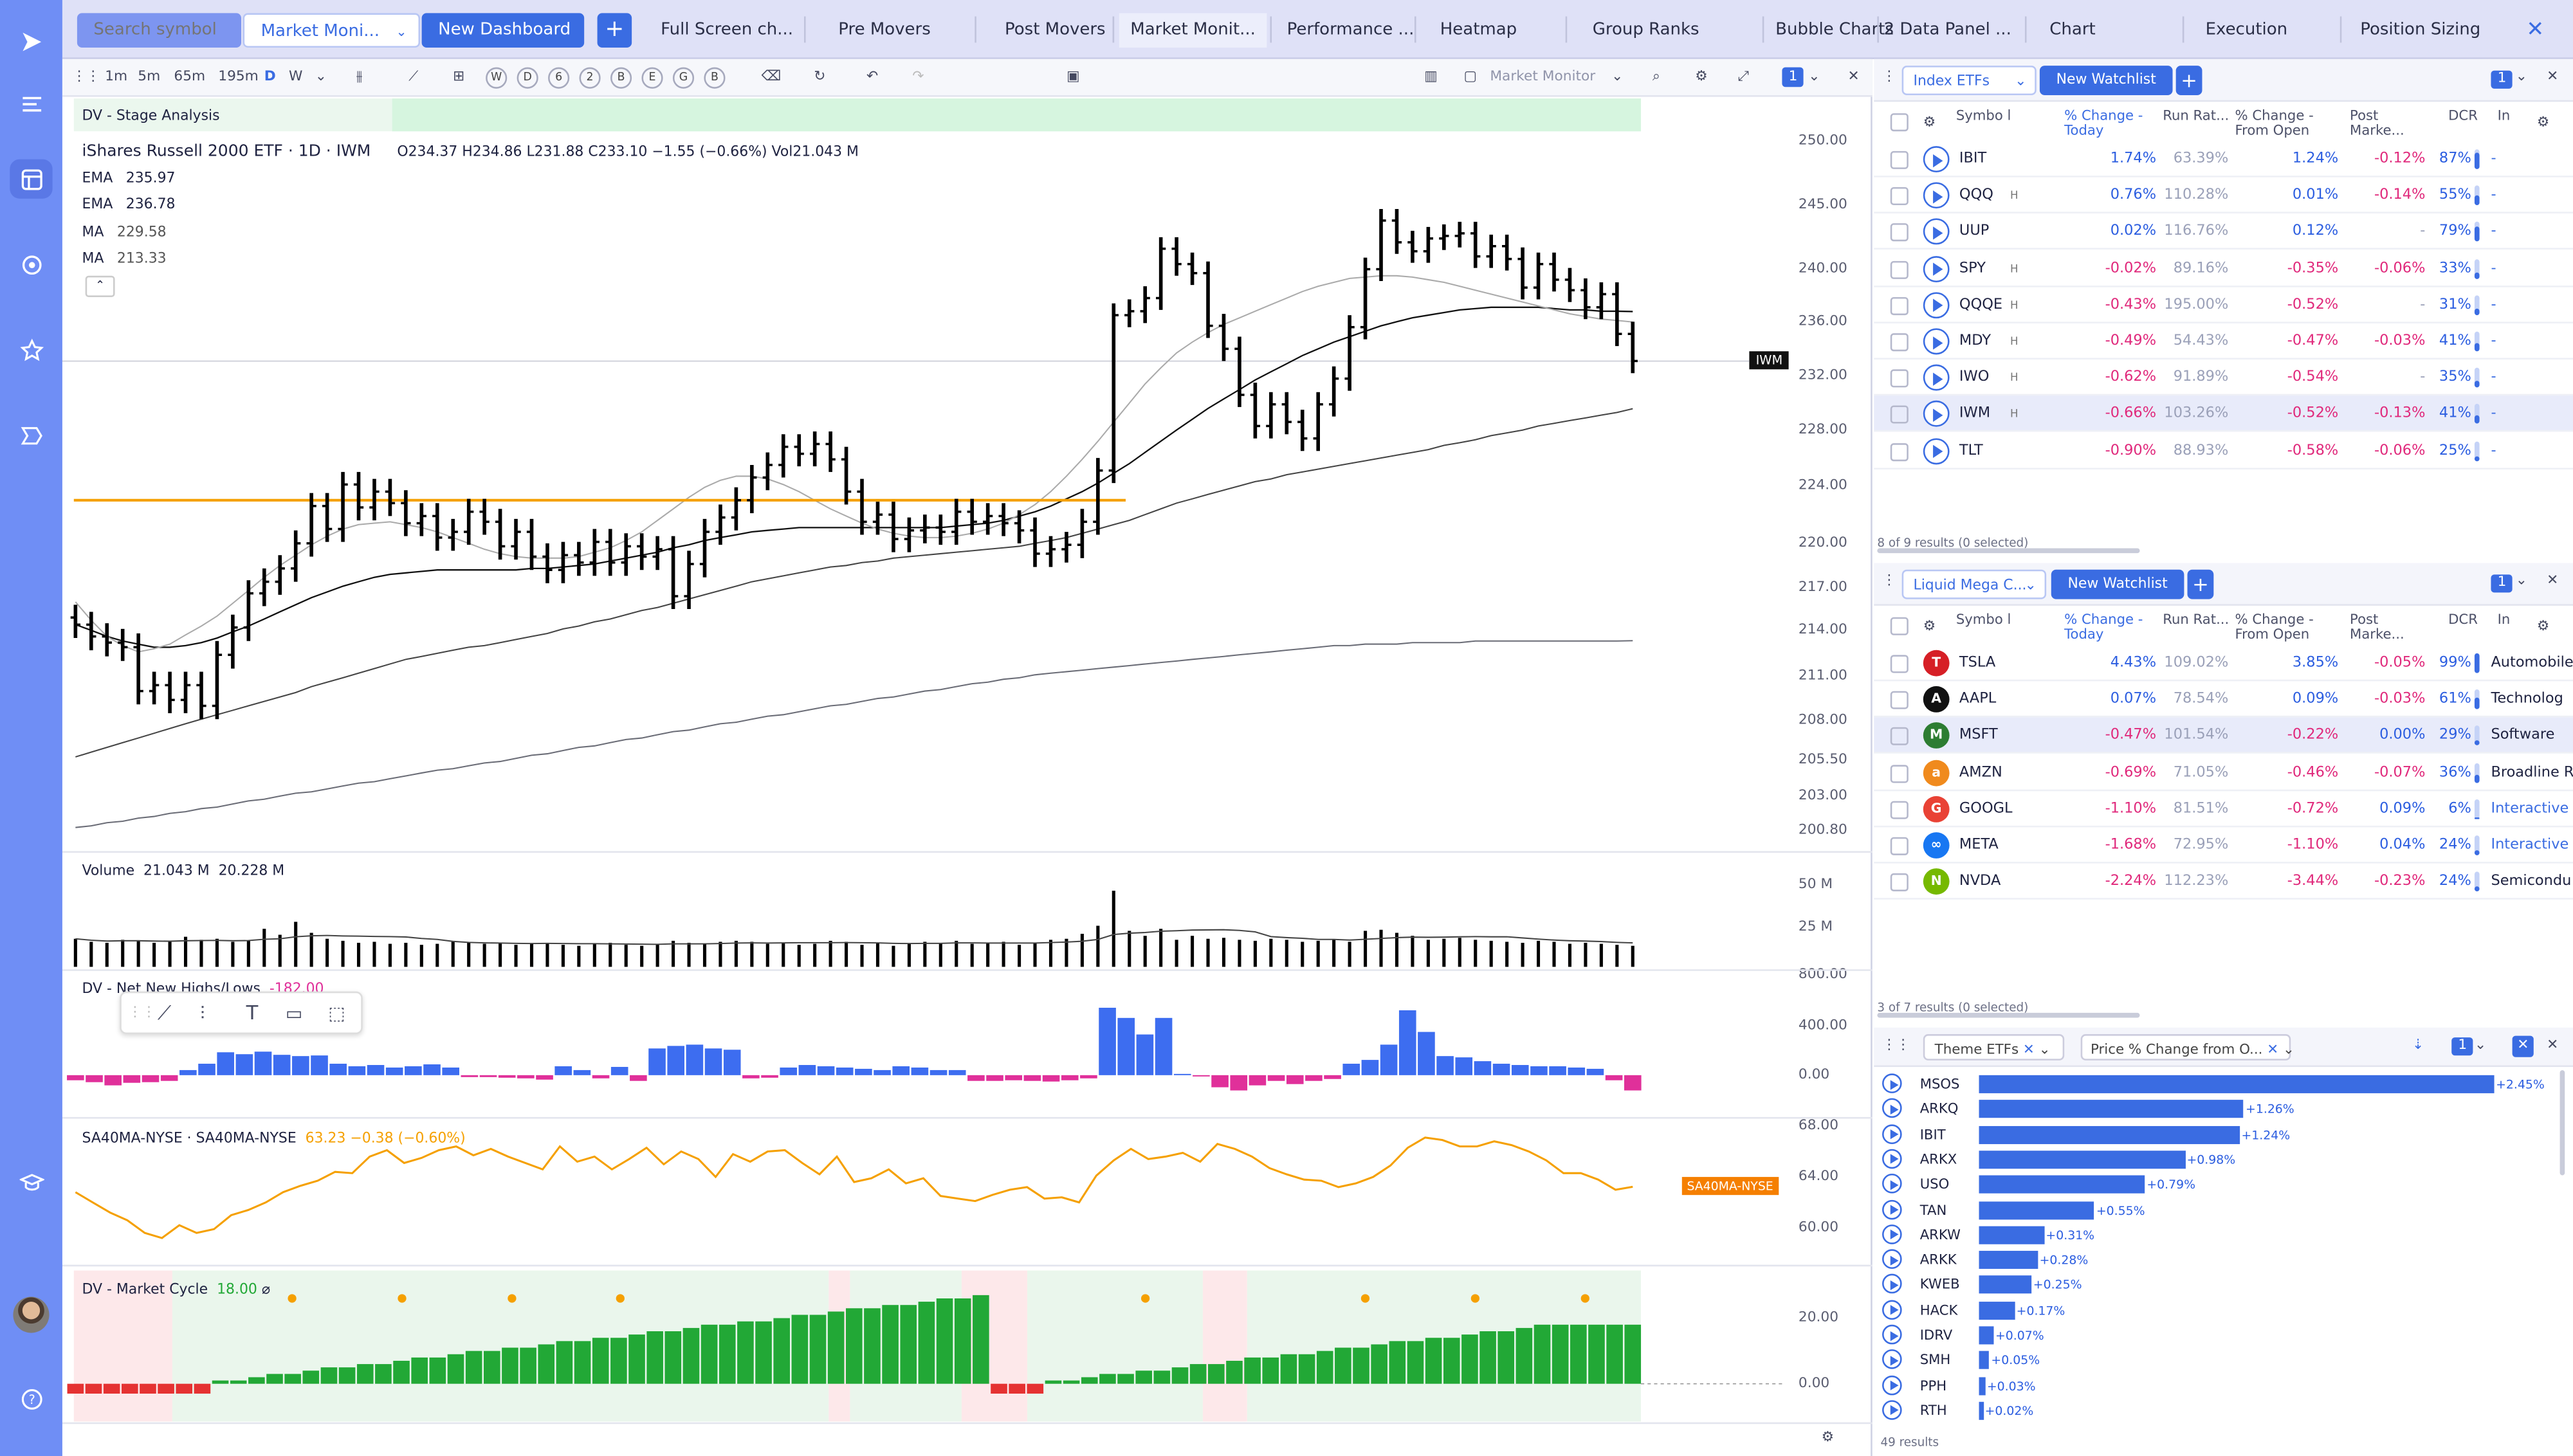  What do you see at coordinates (336, 1013) in the screenshot?
I see `rectangle-icon: ⬚` at bounding box center [336, 1013].